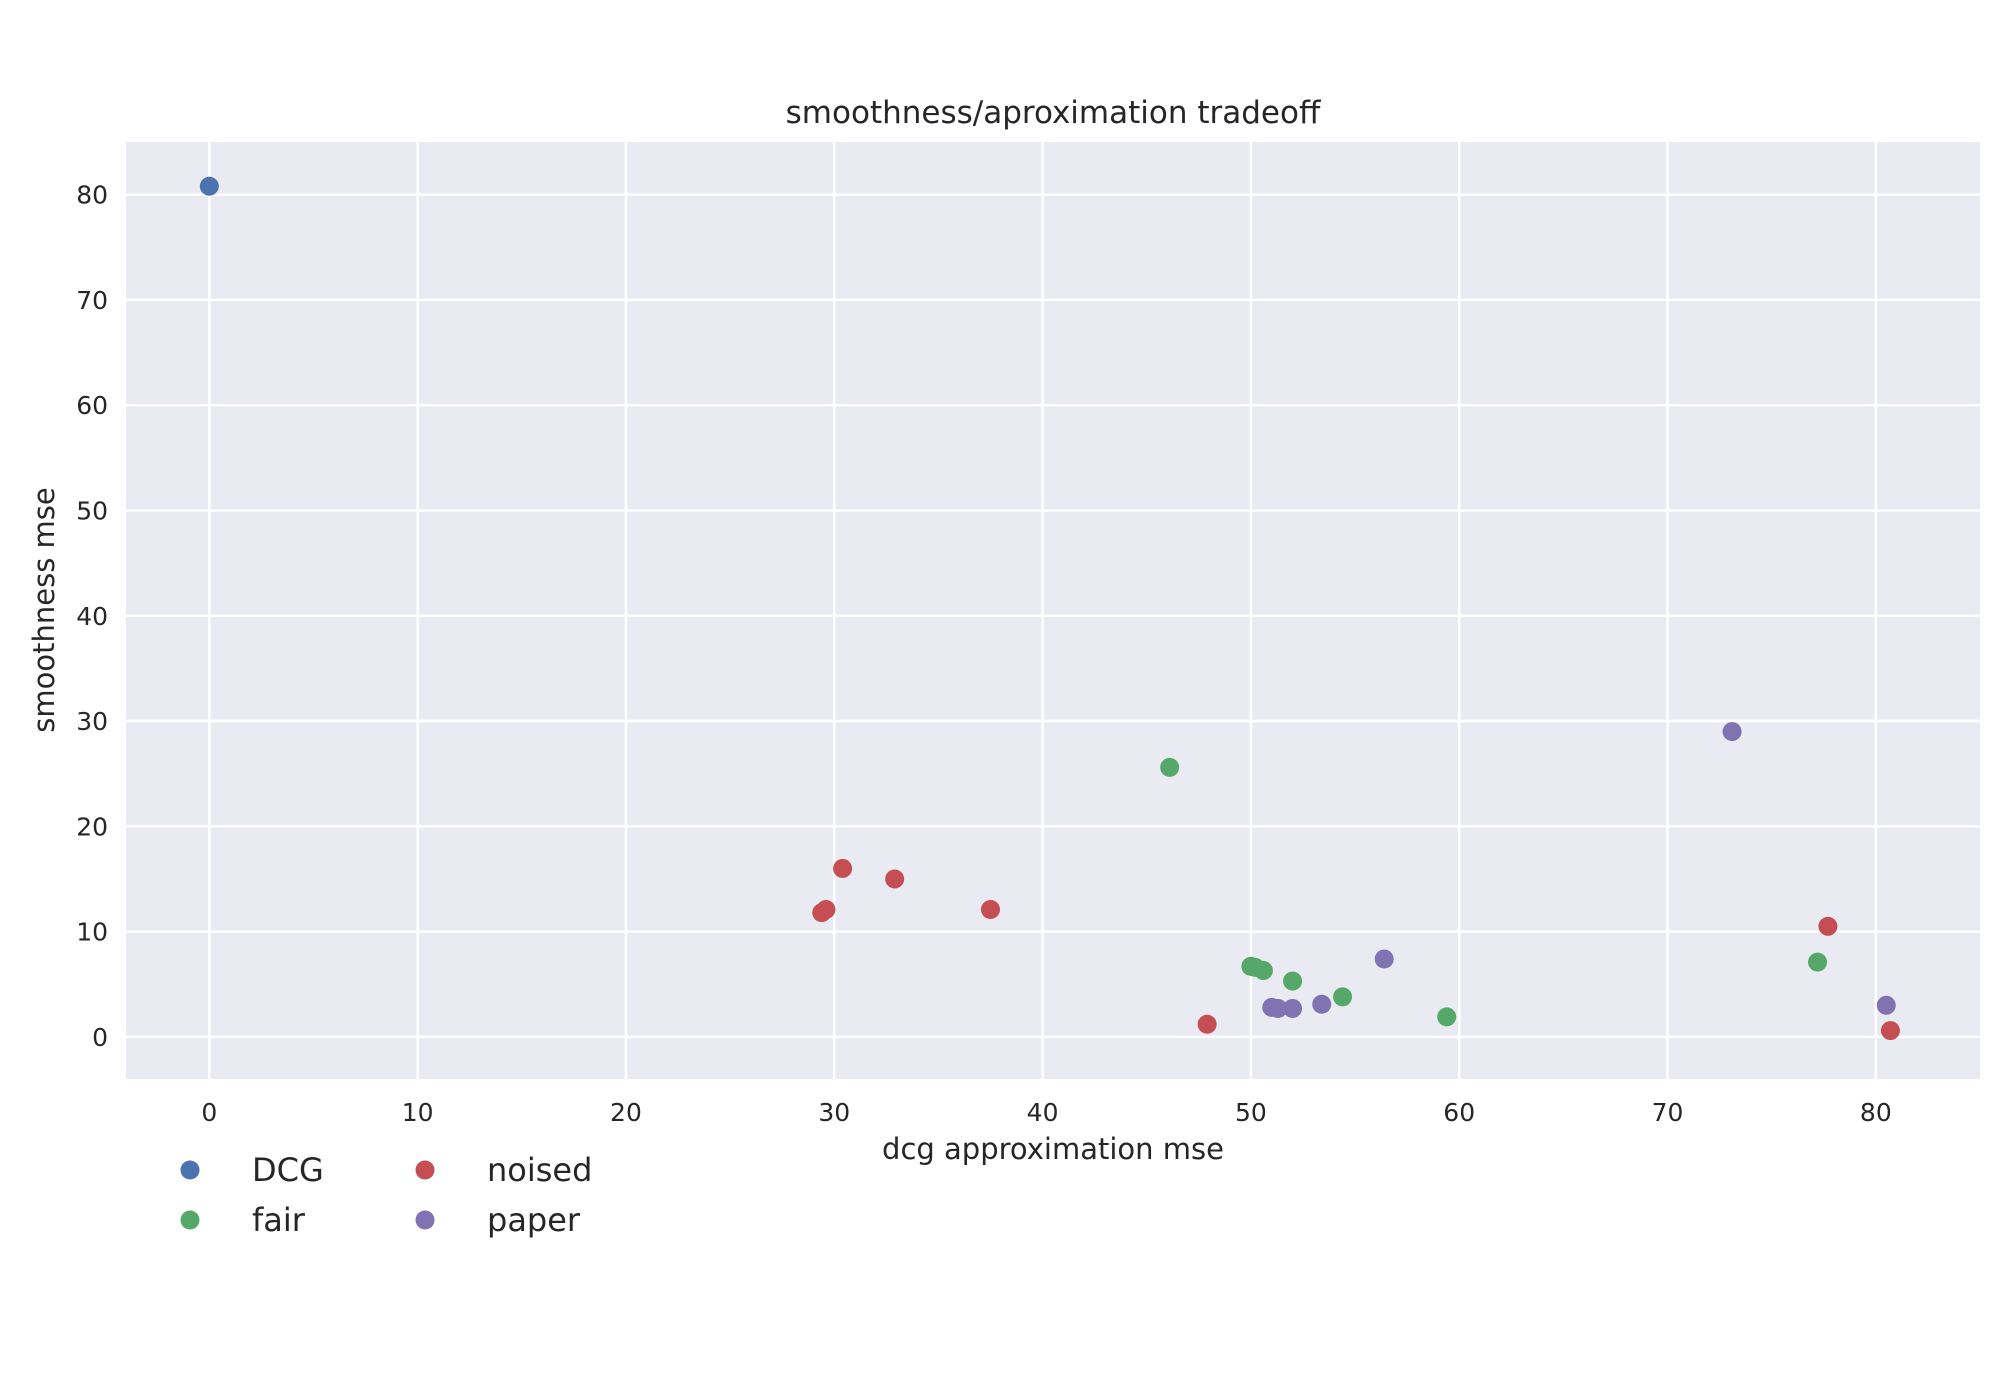 The height and width of the screenshot is (1400, 2000). What do you see at coordinates (190, 1220) in the screenshot?
I see `legend-marker-fair` at bounding box center [190, 1220].